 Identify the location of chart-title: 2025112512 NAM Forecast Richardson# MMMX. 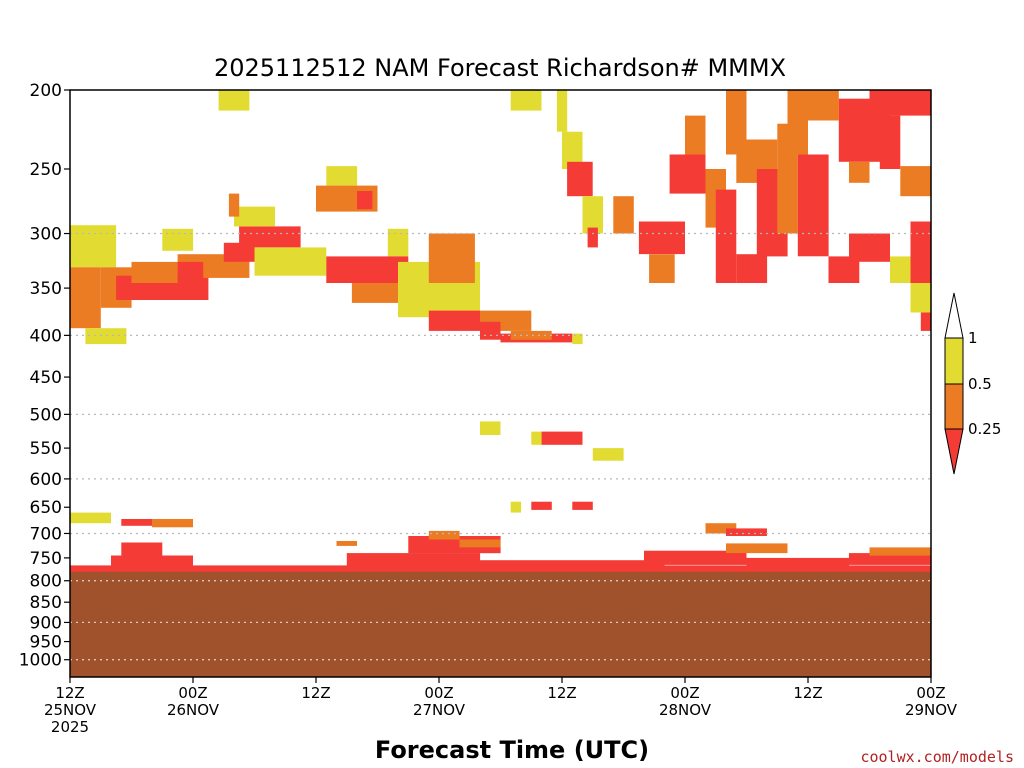
(500, 68).